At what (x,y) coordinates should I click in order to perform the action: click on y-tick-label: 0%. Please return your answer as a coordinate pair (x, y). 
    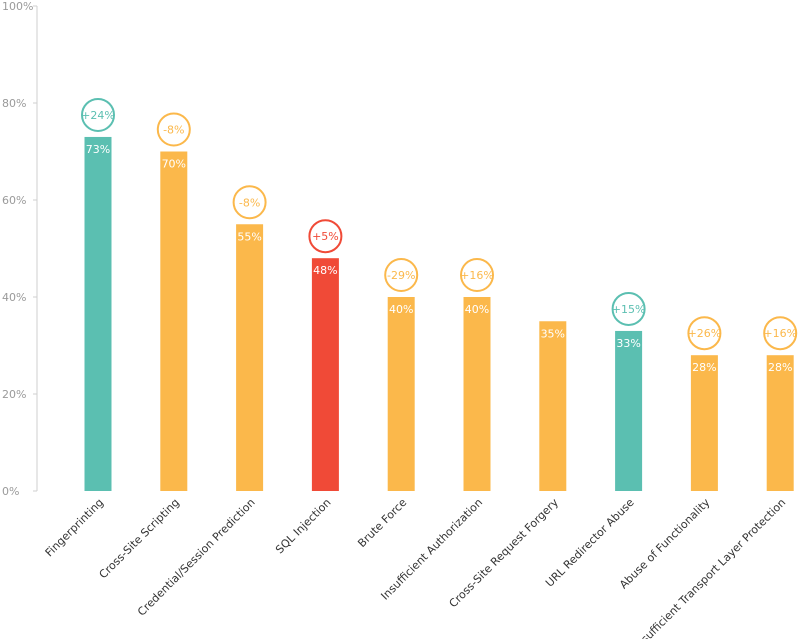
    Looking at the image, I should click on (10, 491).